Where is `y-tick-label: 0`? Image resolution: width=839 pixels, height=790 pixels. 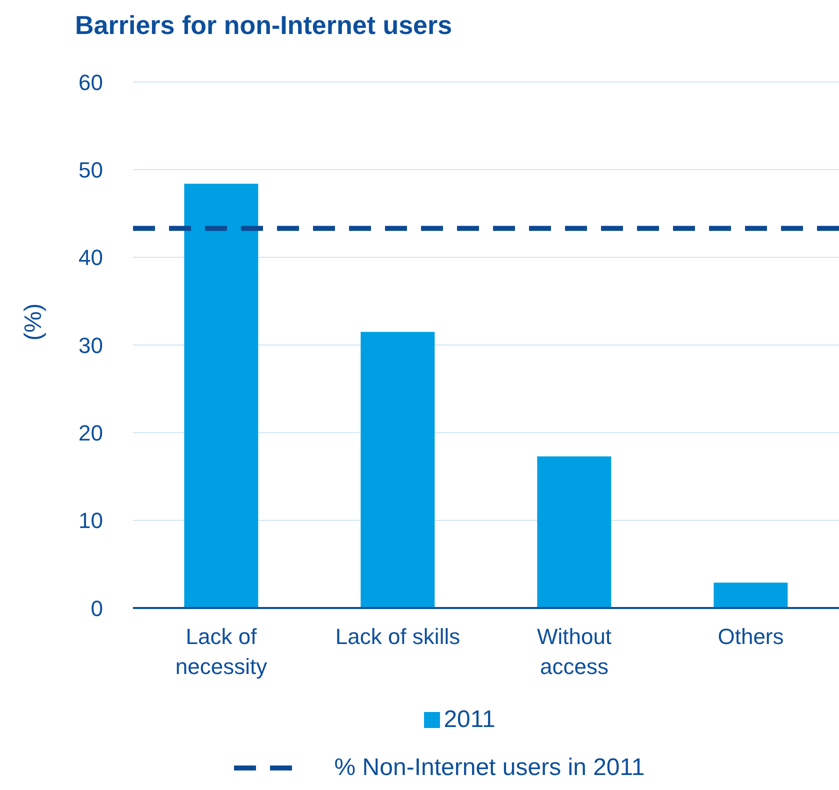 y-tick-label: 0 is located at coordinates (96, 608).